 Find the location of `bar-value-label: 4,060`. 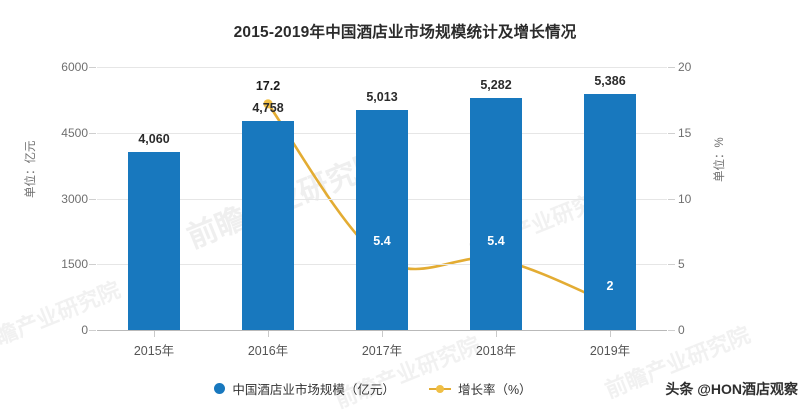

bar-value-label: 4,060 is located at coordinates (154, 139).